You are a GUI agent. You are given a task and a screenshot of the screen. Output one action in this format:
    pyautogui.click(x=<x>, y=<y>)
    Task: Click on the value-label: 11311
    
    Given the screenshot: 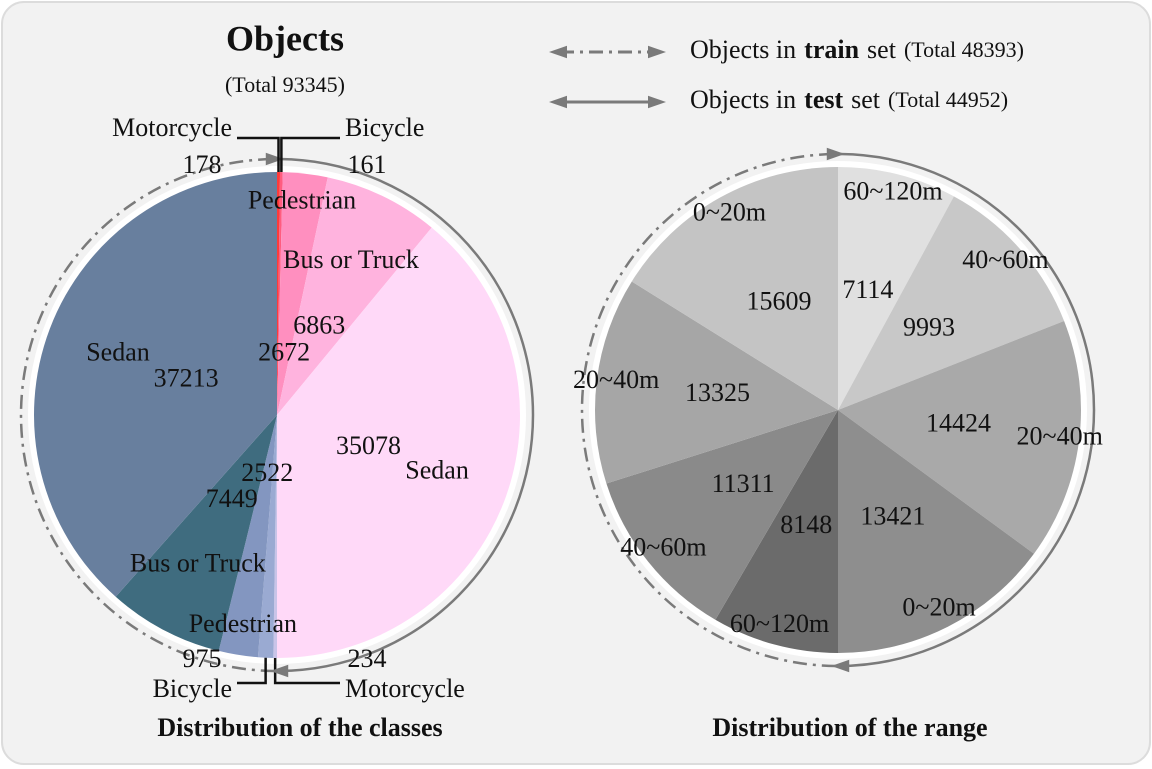 What is the action you would take?
    pyautogui.click(x=743, y=483)
    